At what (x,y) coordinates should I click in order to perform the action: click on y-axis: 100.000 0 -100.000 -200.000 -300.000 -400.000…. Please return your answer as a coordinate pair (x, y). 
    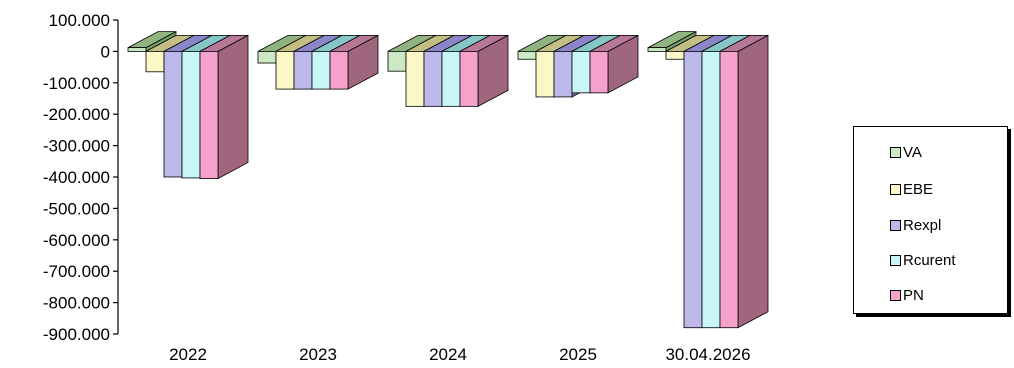
    Looking at the image, I should click on (81, 177).